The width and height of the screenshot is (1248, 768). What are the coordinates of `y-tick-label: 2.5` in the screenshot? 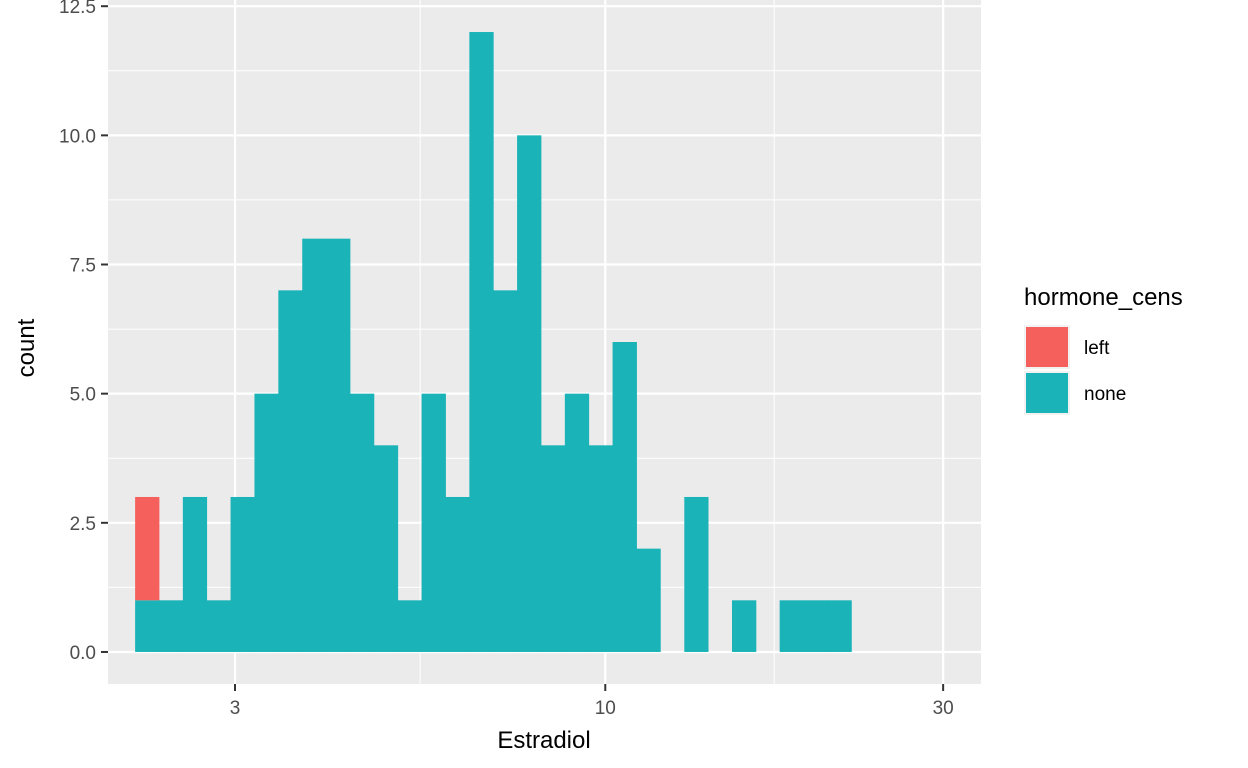 It's located at (83, 524).